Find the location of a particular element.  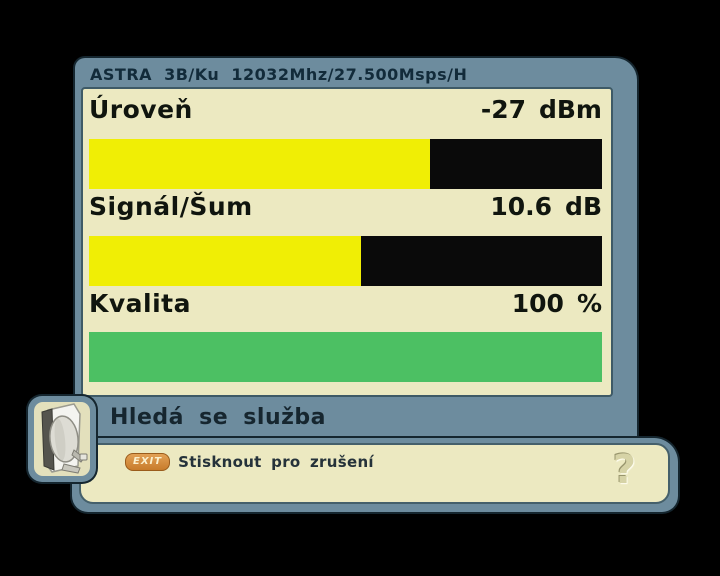

snr-meter: Signál/Šum 10.6 dB is located at coordinates (345, 239).